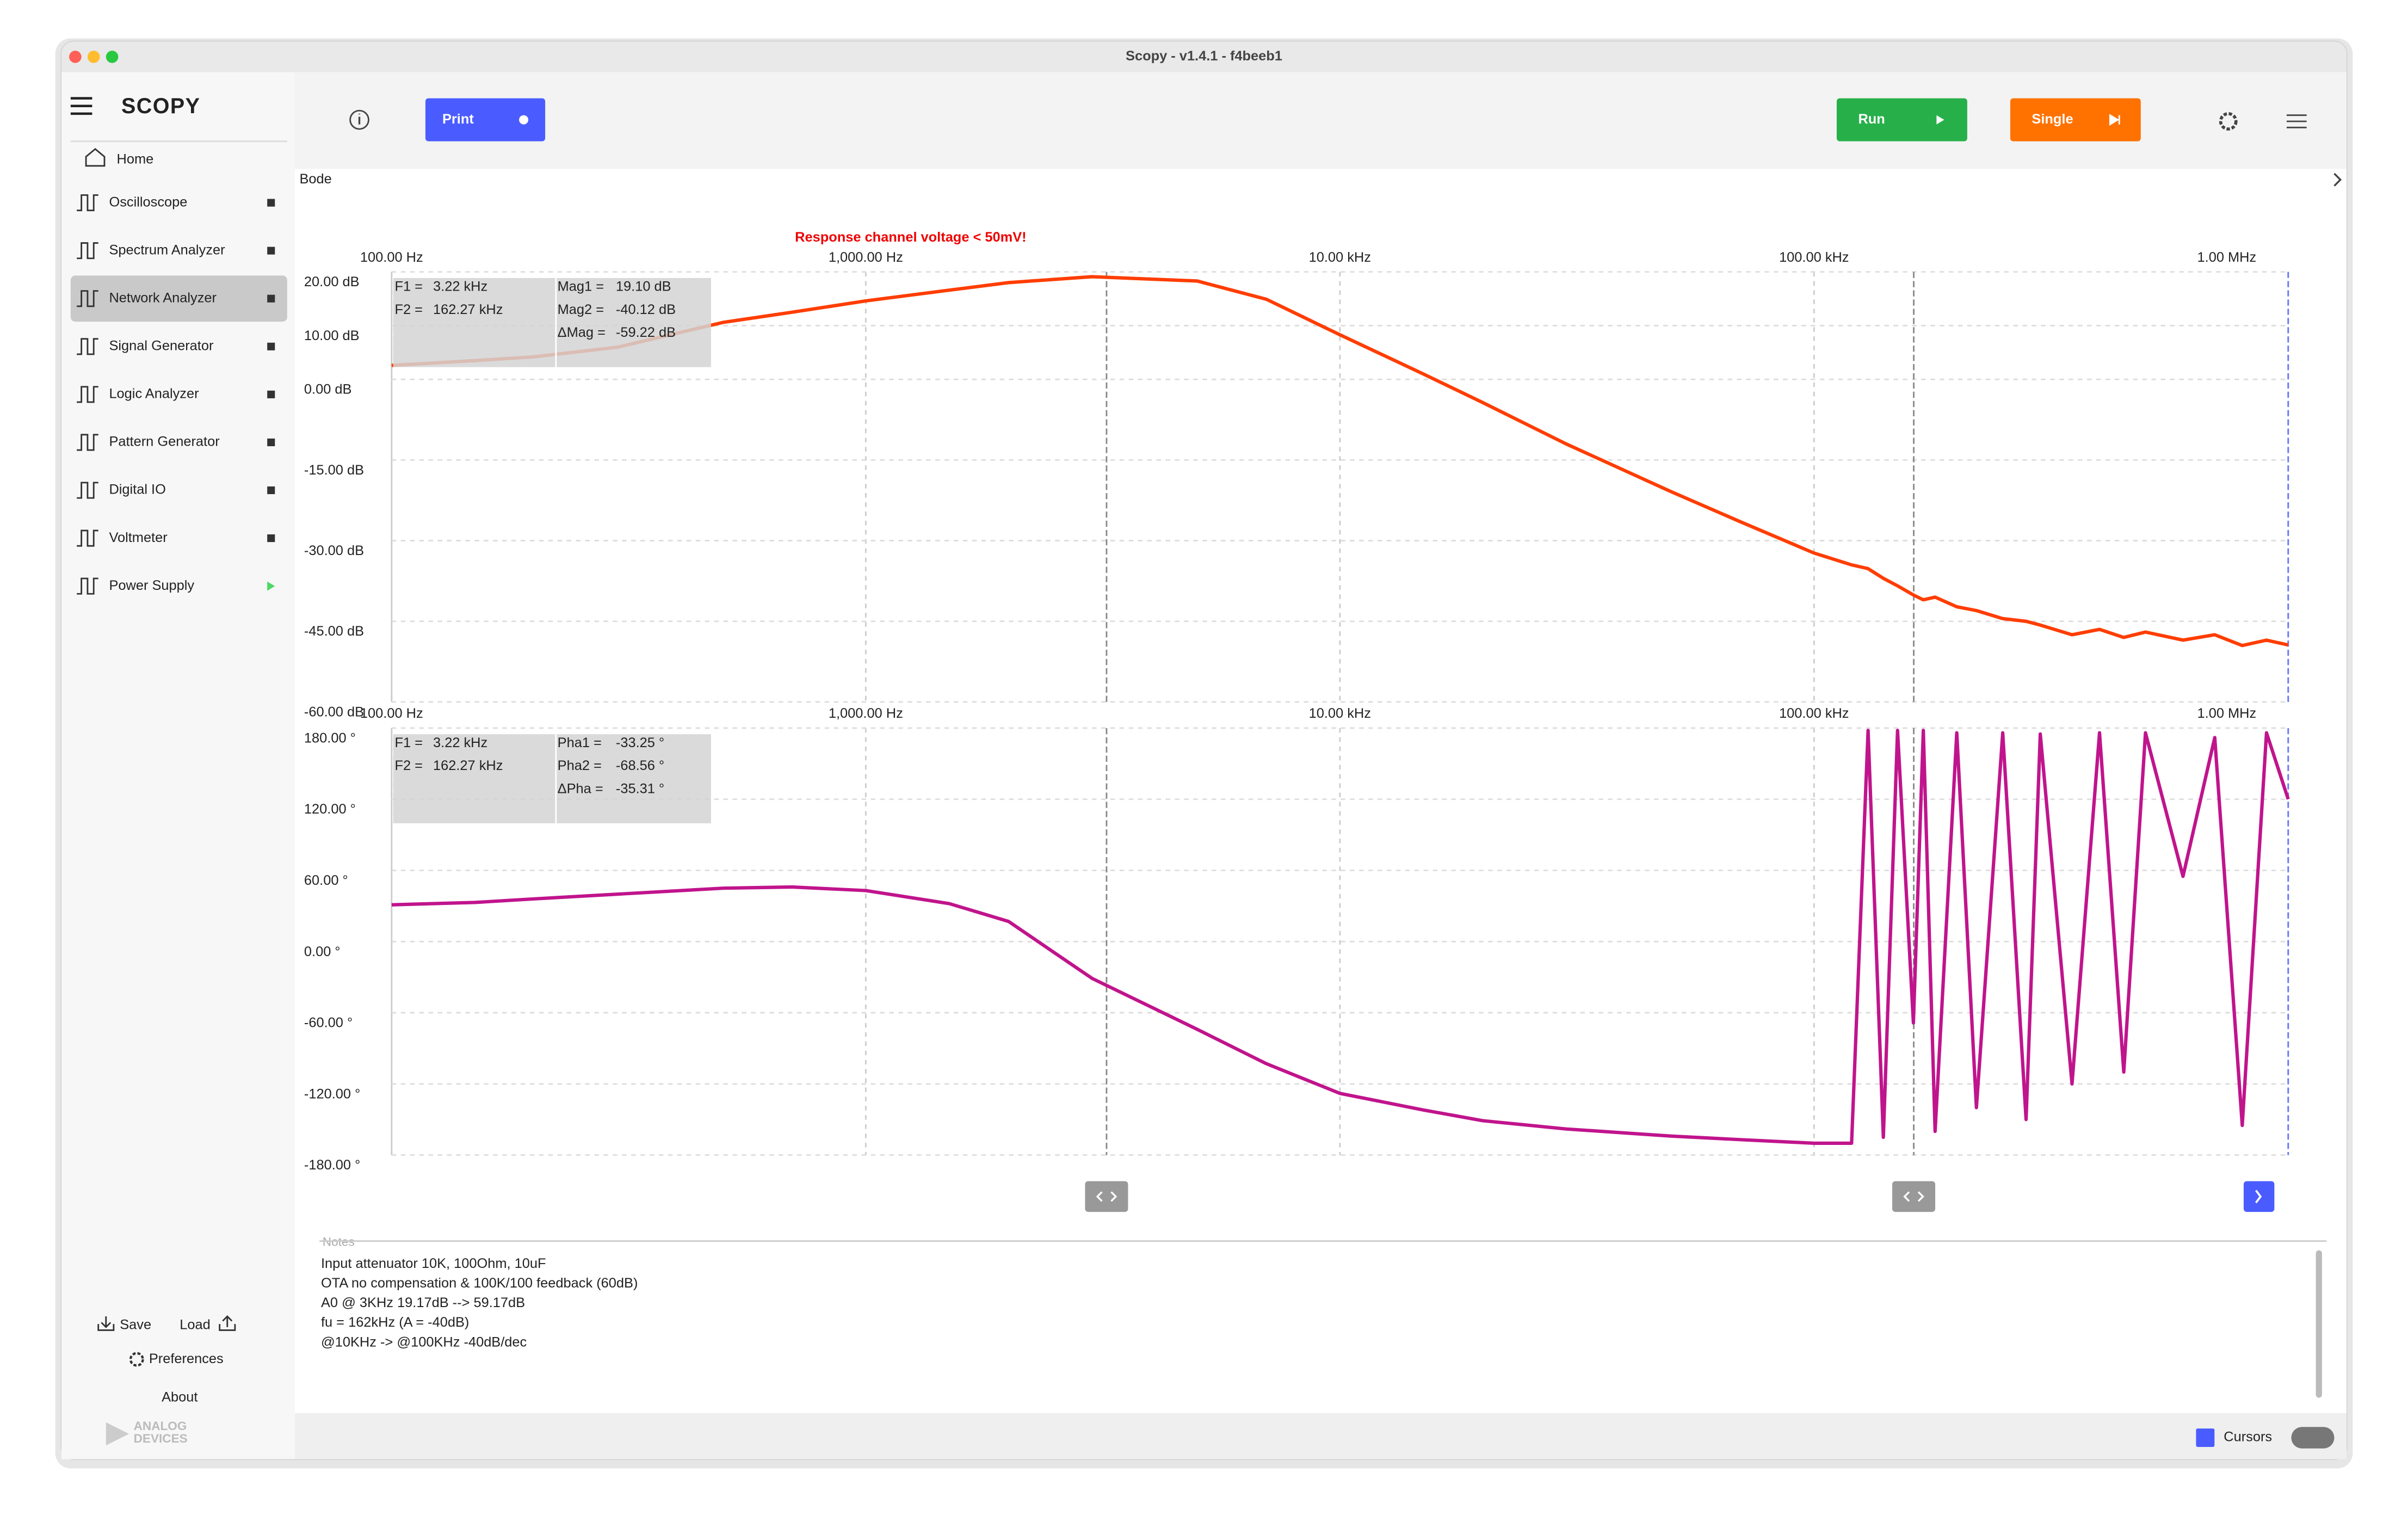 The image size is (2408, 1540). I want to click on cursors-label: Cursors, so click(2248, 1437).